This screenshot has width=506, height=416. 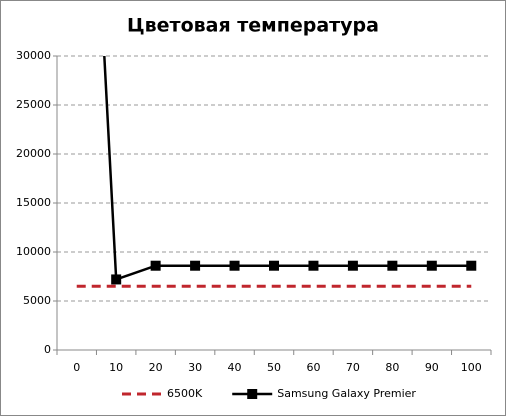 I want to click on y-tick-label: 25000, so click(x=33, y=104).